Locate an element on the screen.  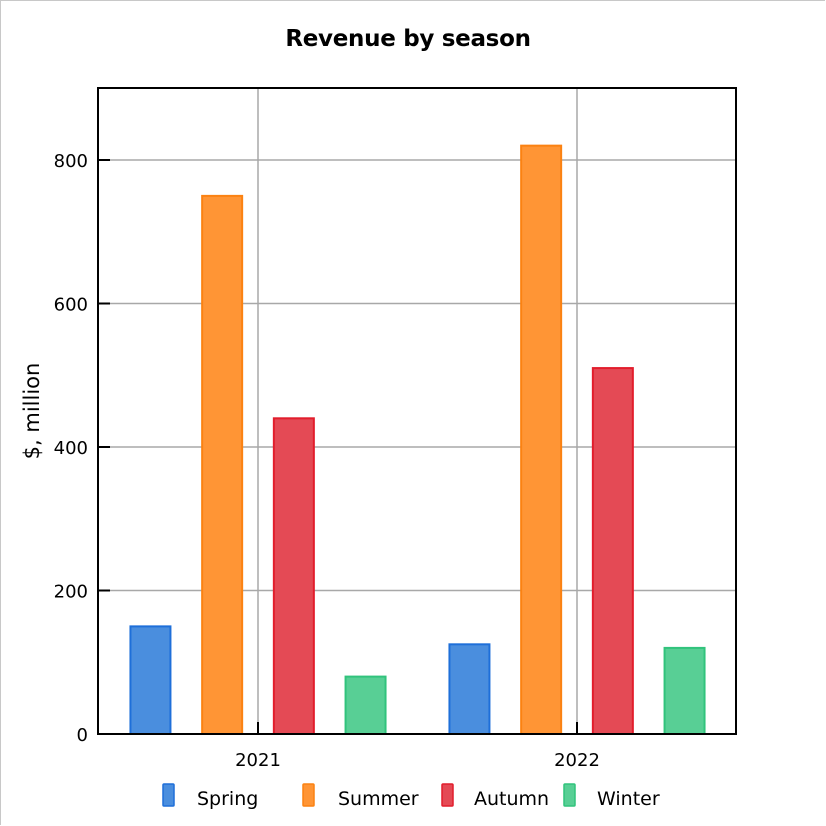
legend-label-spring: Spring is located at coordinates (227, 799).